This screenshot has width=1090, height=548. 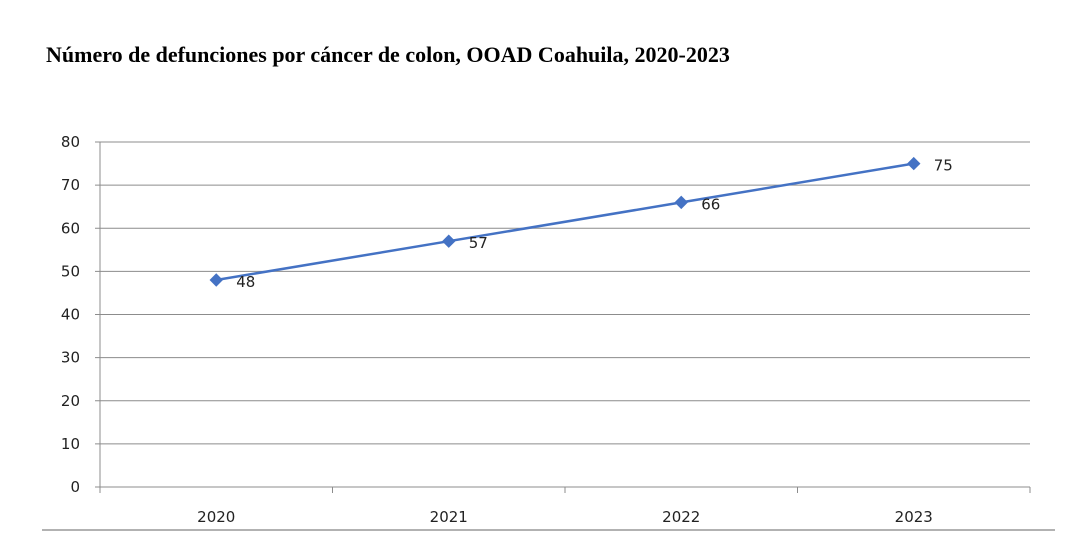 I want to click on y-tick-label-40: 40, so click(x=70, y=315).